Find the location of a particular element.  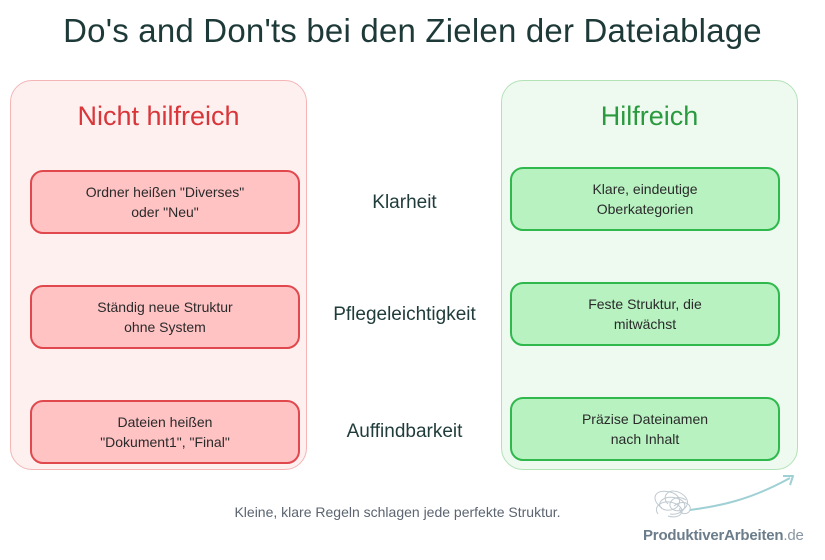

criterion-maintainability: Pflegeleichtigkeit is located at coordinates (404, 314).